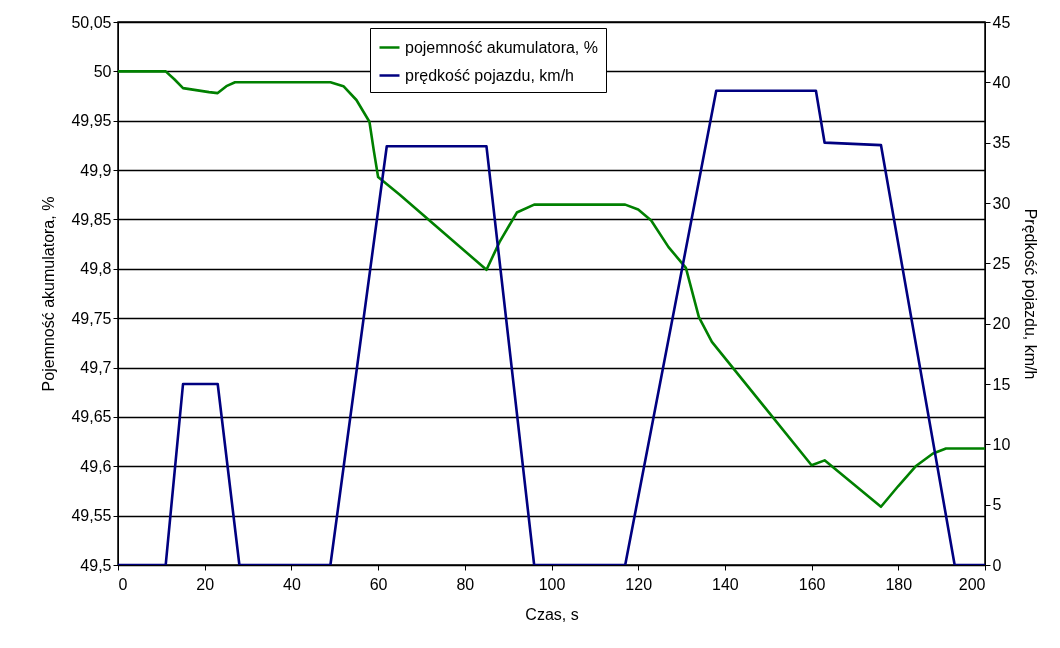  What do you see at coordinates (1001, 324) in the screenshot?
I see `y2-tick-label: 20` at bounding box center [1001, 324].